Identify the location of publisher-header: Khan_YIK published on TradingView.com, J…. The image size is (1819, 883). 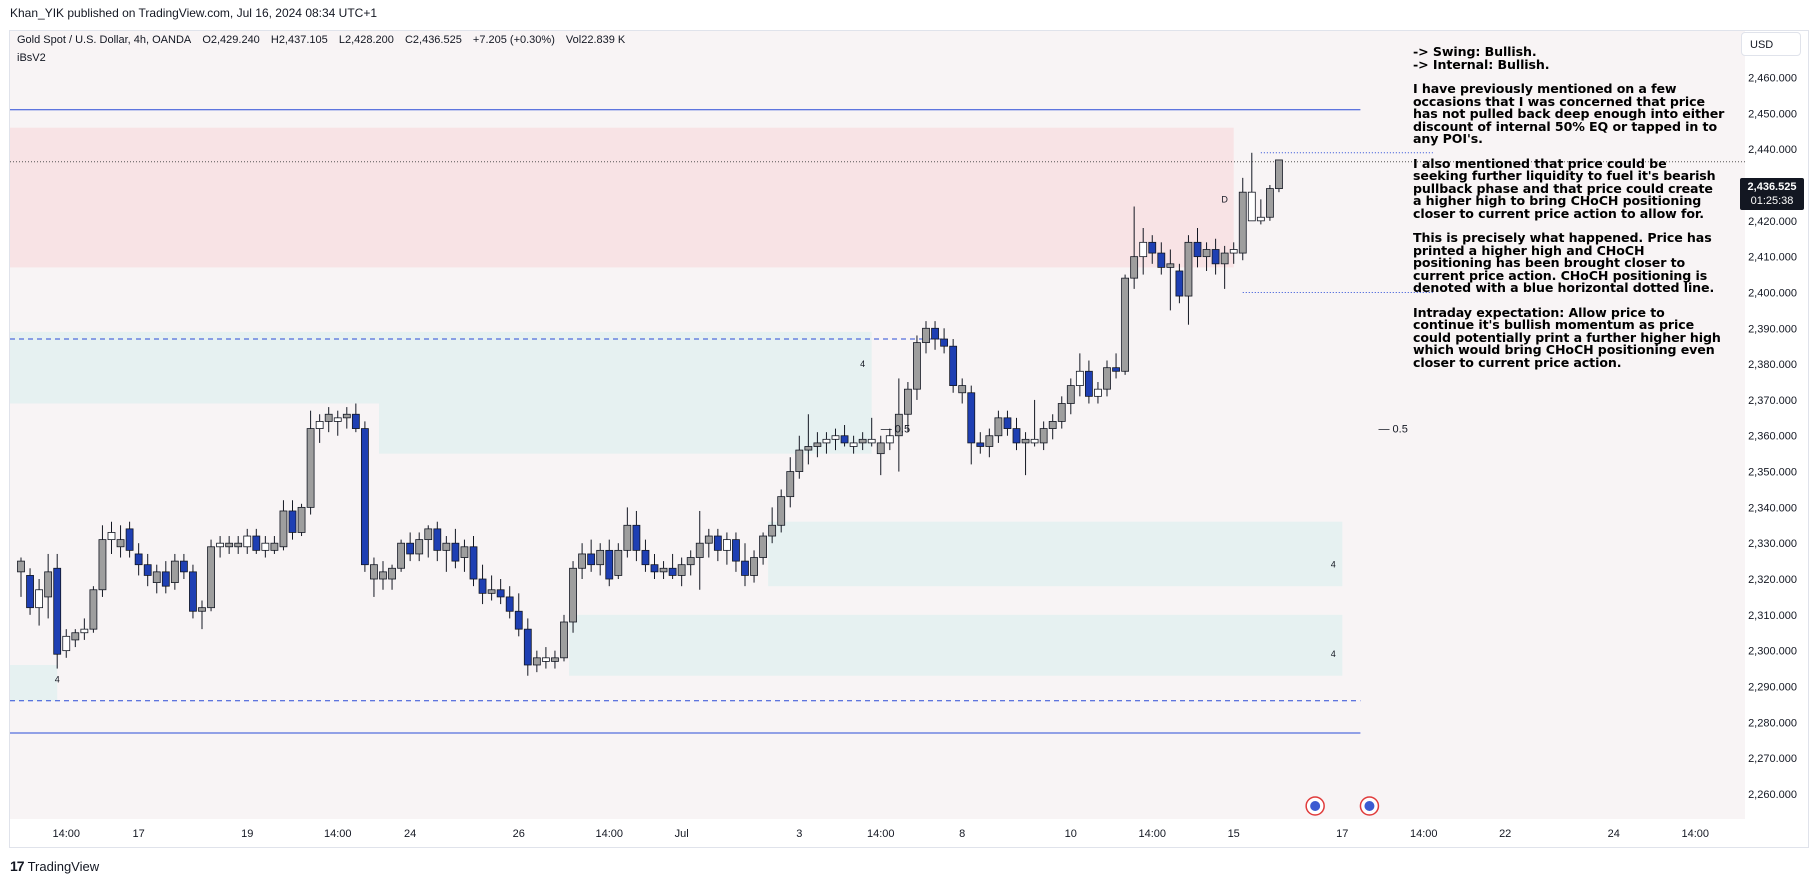
(194, 13).